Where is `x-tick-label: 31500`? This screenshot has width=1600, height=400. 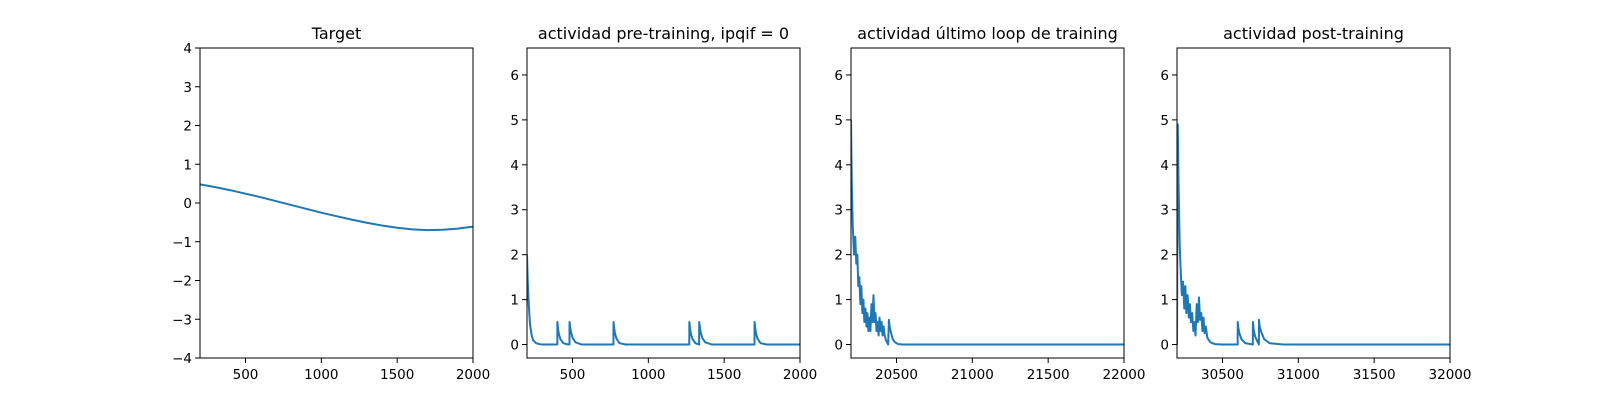 x-tick-label: 31500 is located at coordinates (1374, 375).